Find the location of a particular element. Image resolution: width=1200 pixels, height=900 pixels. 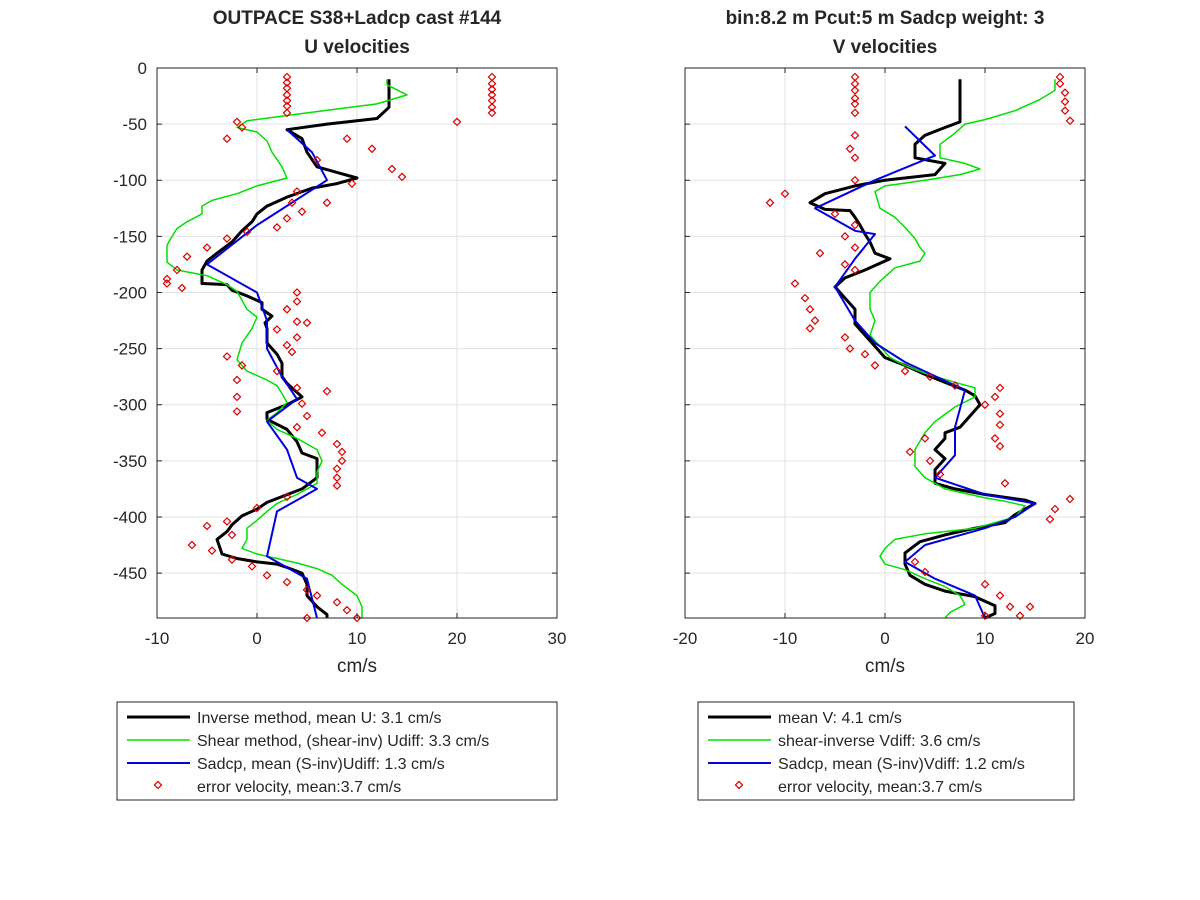

left-subtitle: U velocities is located at coordinates (357, 47).